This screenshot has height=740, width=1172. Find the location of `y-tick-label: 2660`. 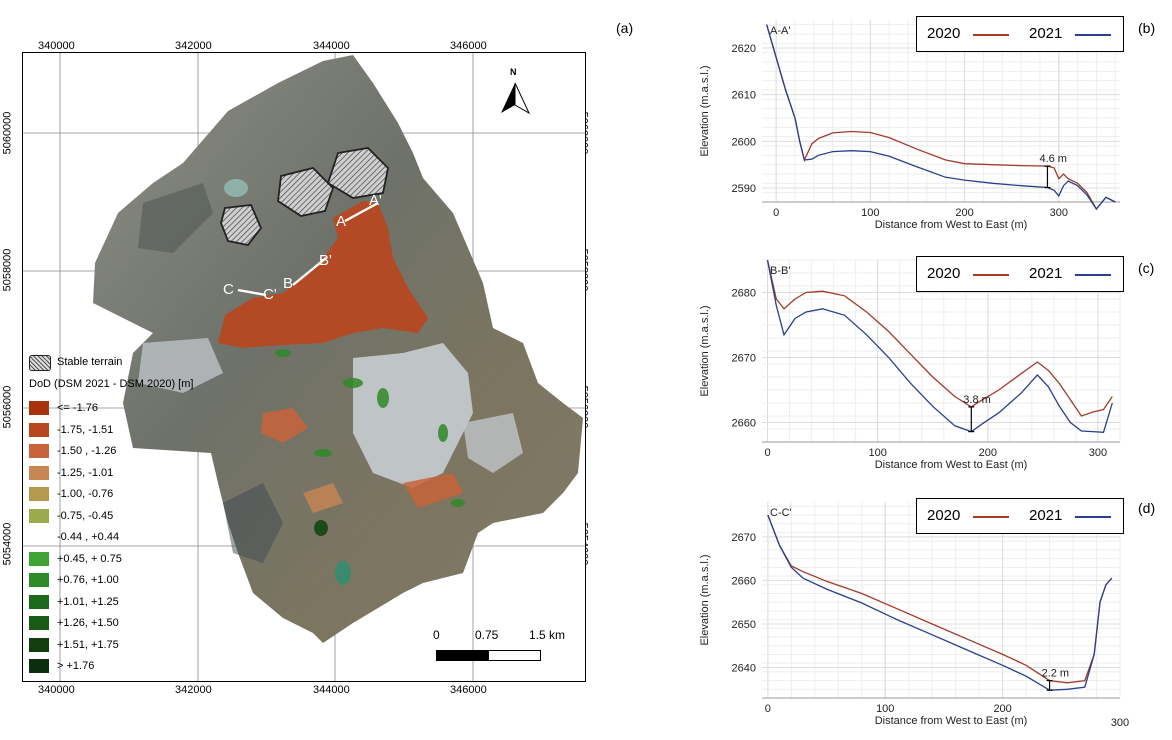

y-tick-label: 2660 is located at coordinates (744, 581).